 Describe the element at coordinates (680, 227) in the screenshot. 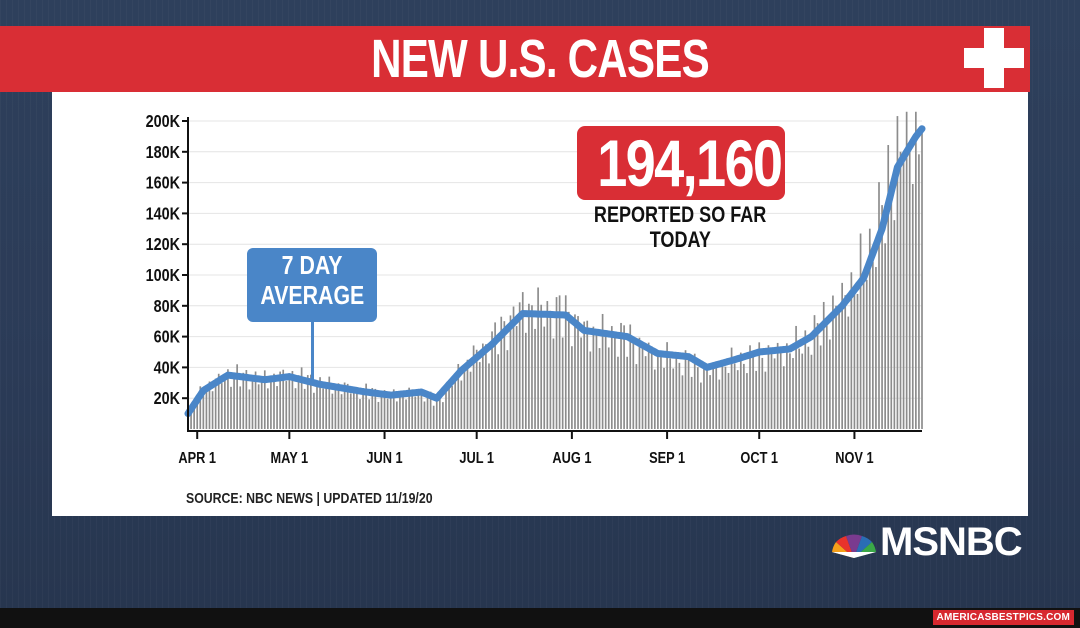

I see `callout-caption: REPORTED SO FAR TODAY` at that location.